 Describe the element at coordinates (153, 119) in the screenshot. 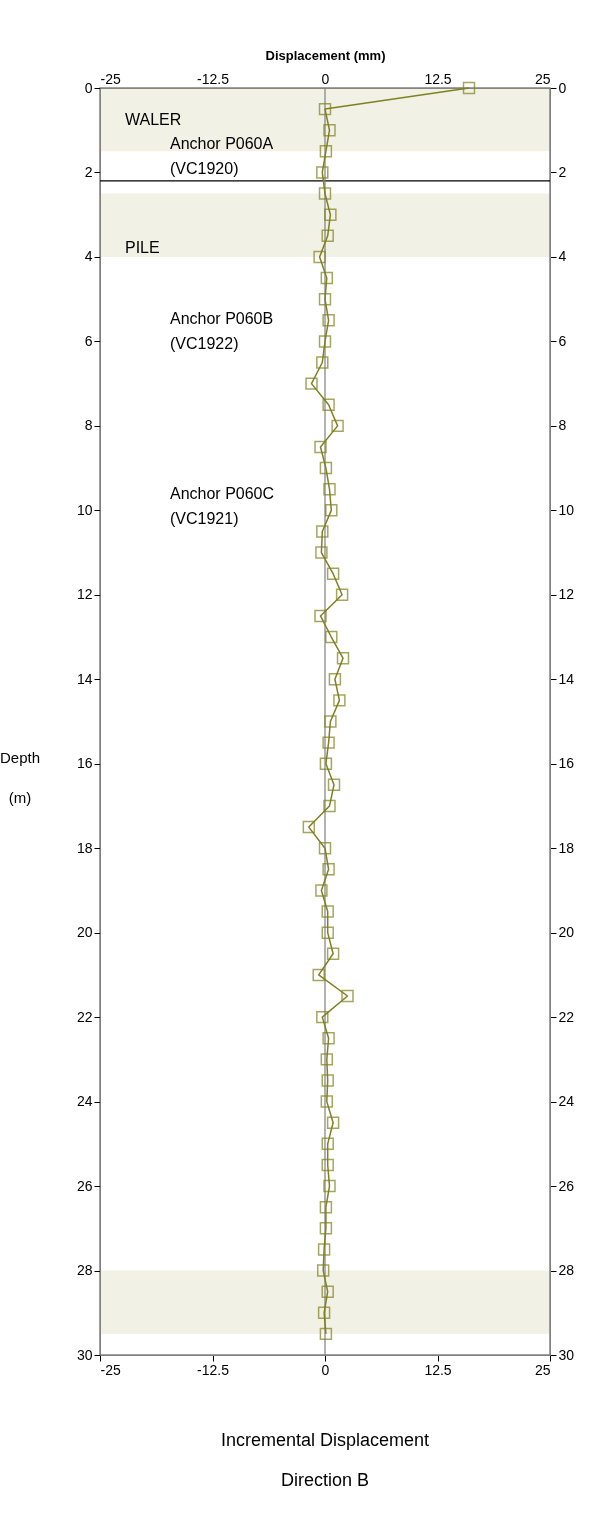

I see `annotation: WALER` at that location.